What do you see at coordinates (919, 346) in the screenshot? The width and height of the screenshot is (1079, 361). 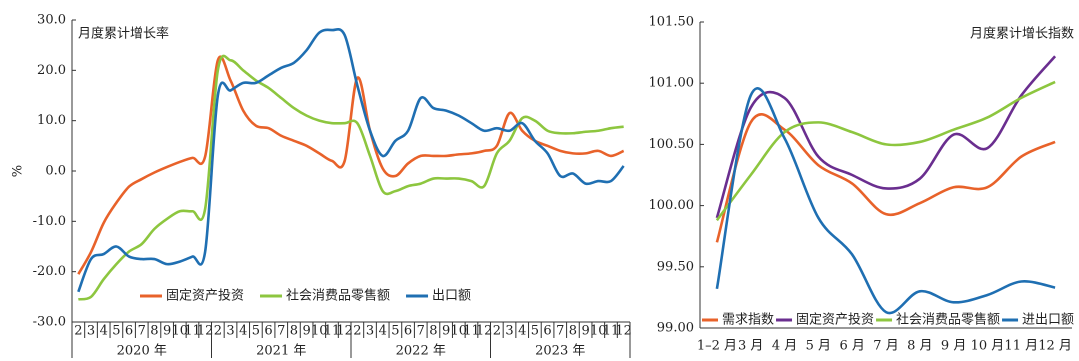 I see `x-tick-label: 8 月` at bounding box center [919, 346].